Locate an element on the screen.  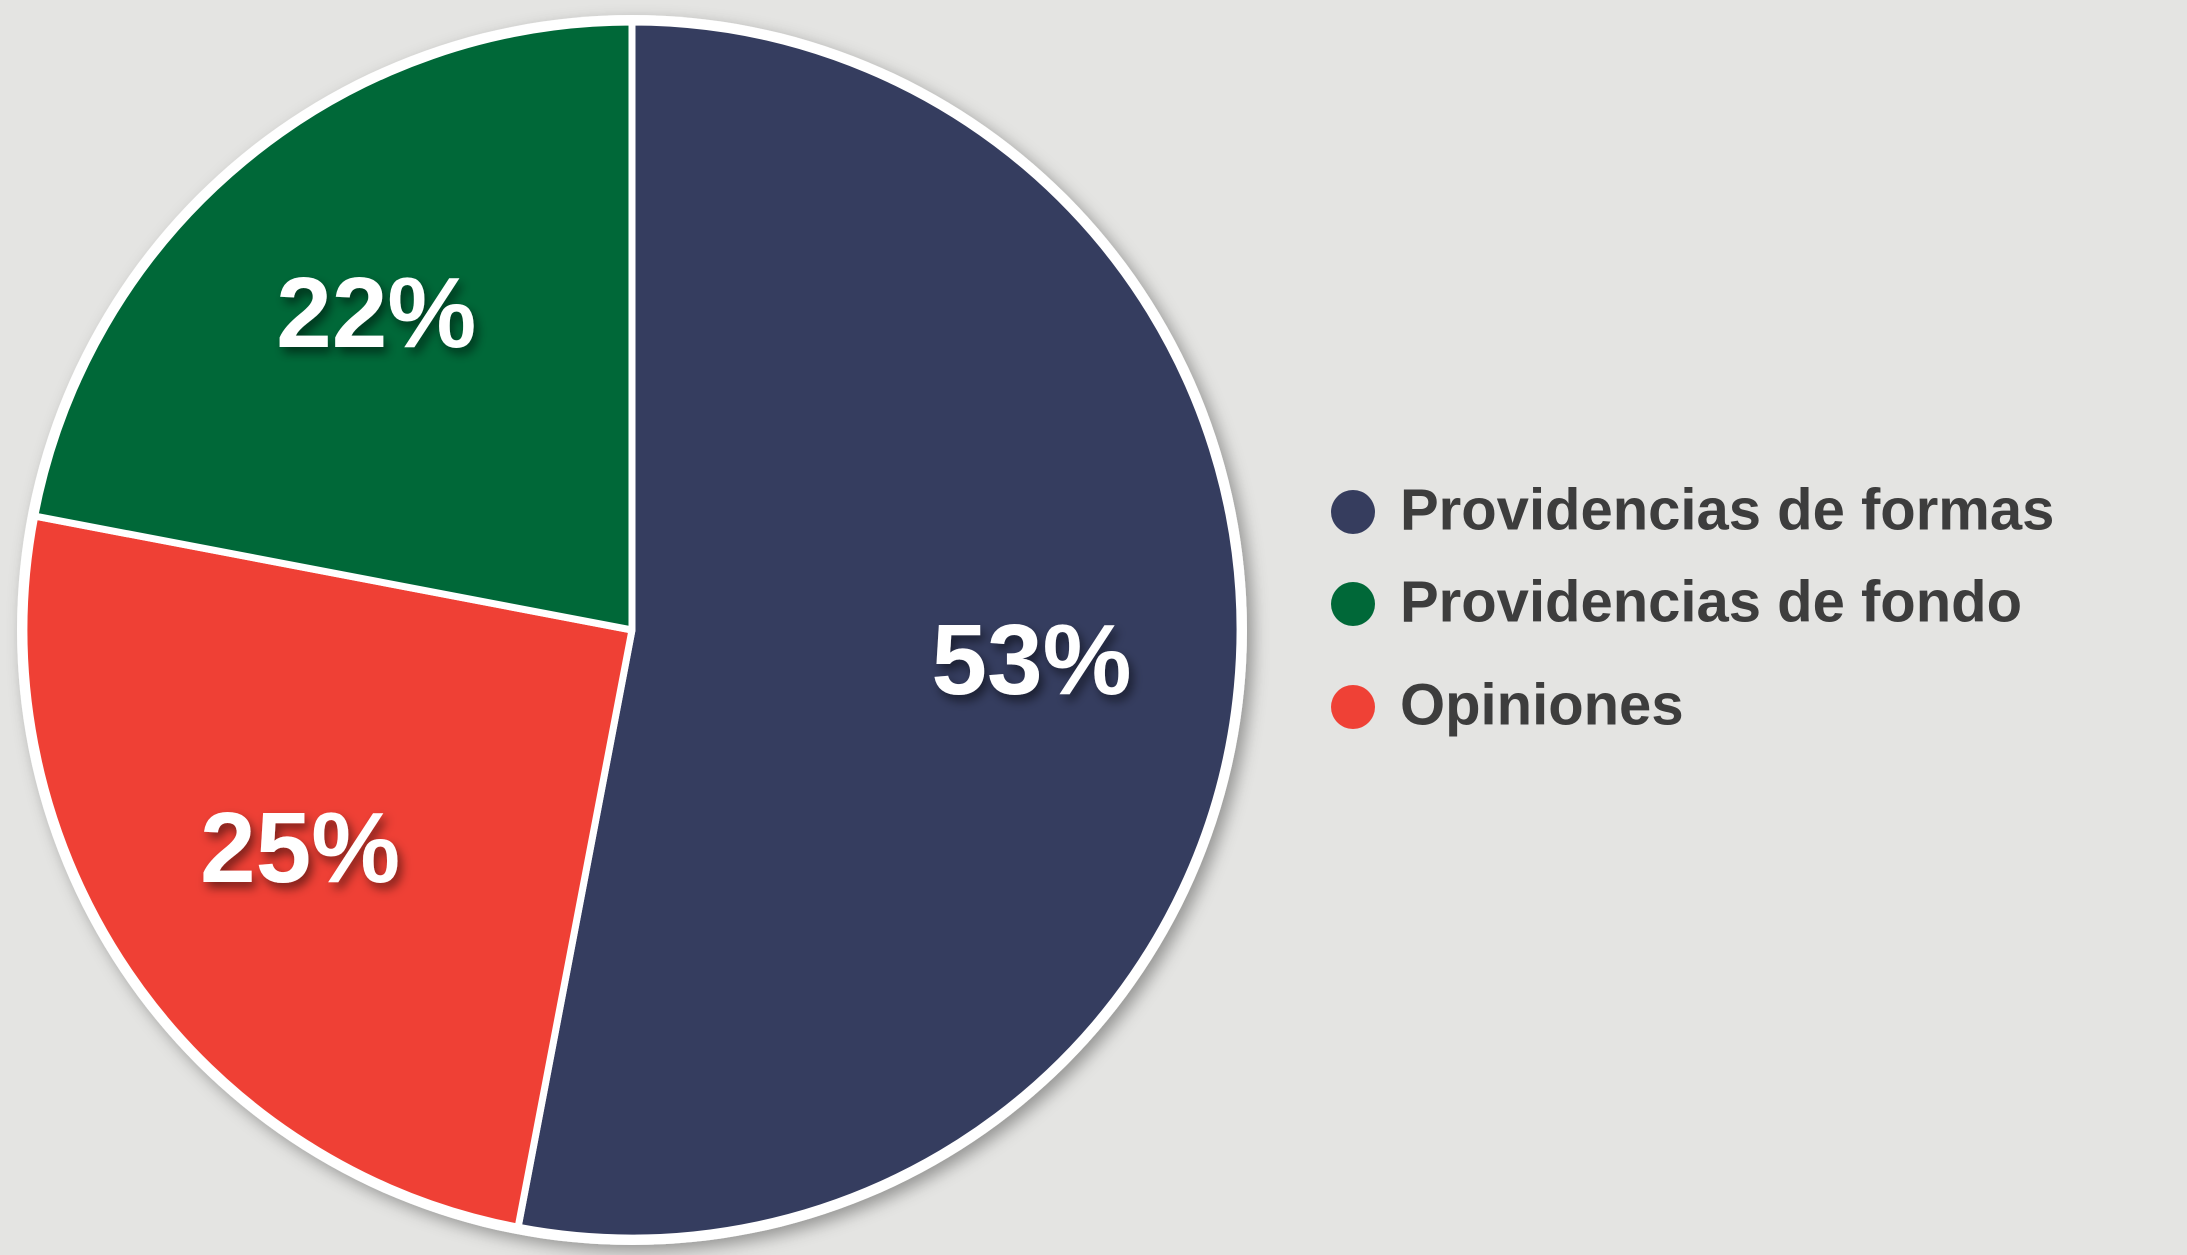
legend-label: Providencias de formas is located at coordinates (1727, 509).